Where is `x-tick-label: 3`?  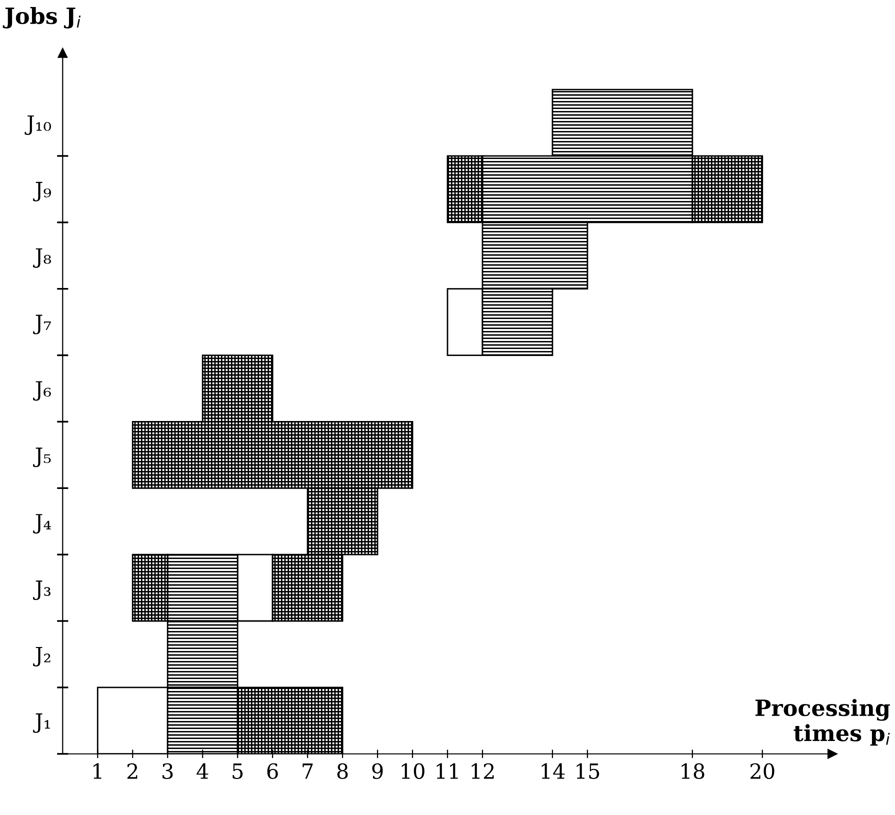 x-tick-label: 3 is located at coordinates (167, 771).